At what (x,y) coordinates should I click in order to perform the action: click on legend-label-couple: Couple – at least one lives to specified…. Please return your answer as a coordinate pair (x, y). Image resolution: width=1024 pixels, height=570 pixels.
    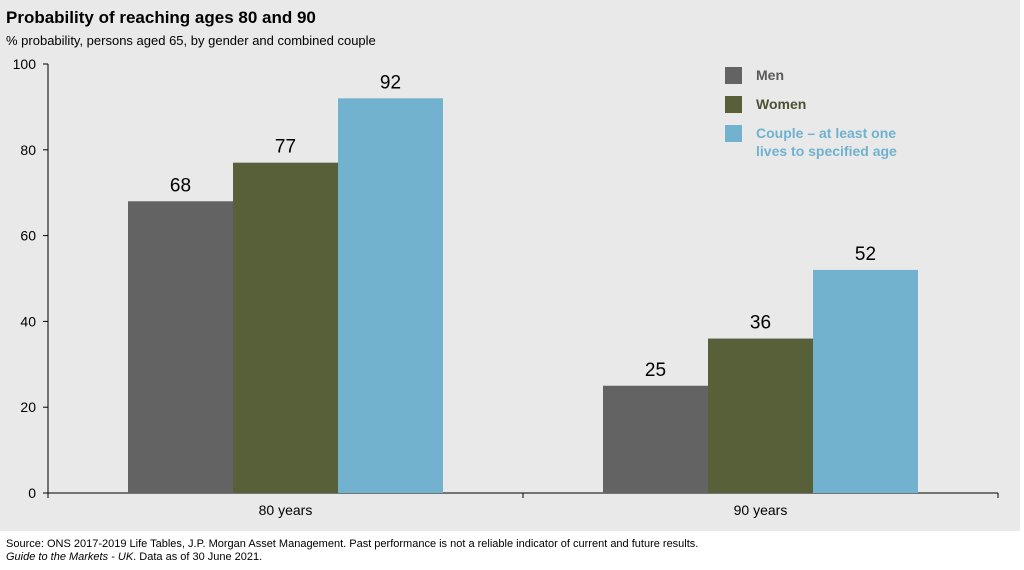
    Looking at the image, I should click on (826, 142).